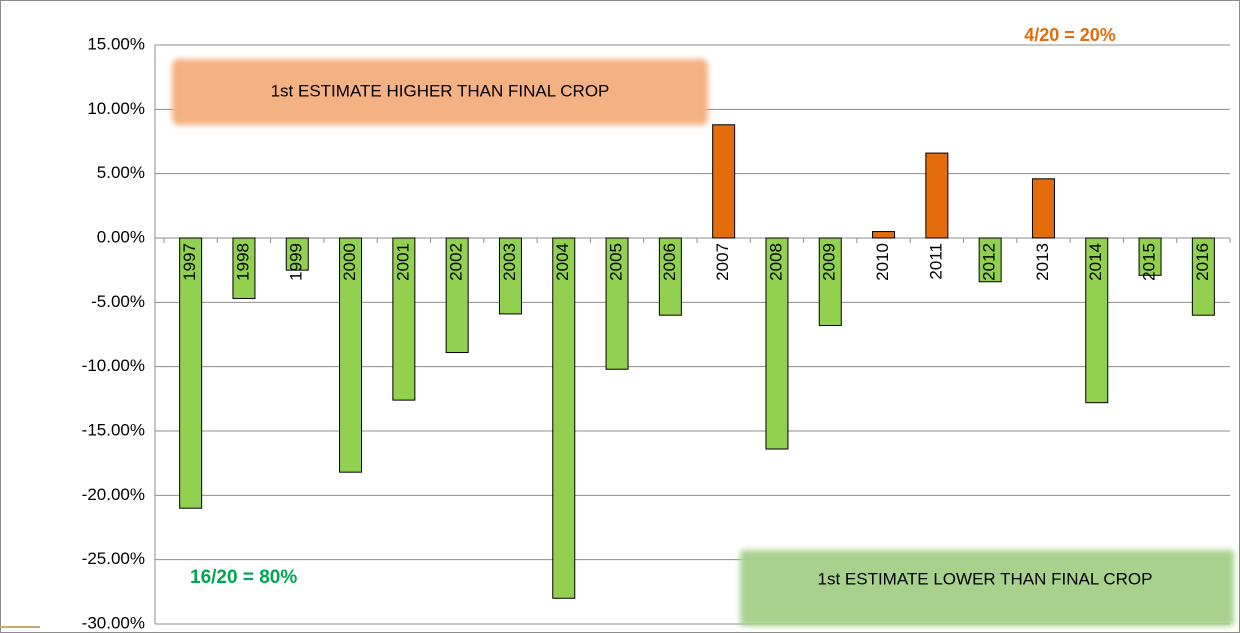  Describe the element at coordinates (121, 172) in the screenshot. I see `y-tick-label: 5.00%` at that location.